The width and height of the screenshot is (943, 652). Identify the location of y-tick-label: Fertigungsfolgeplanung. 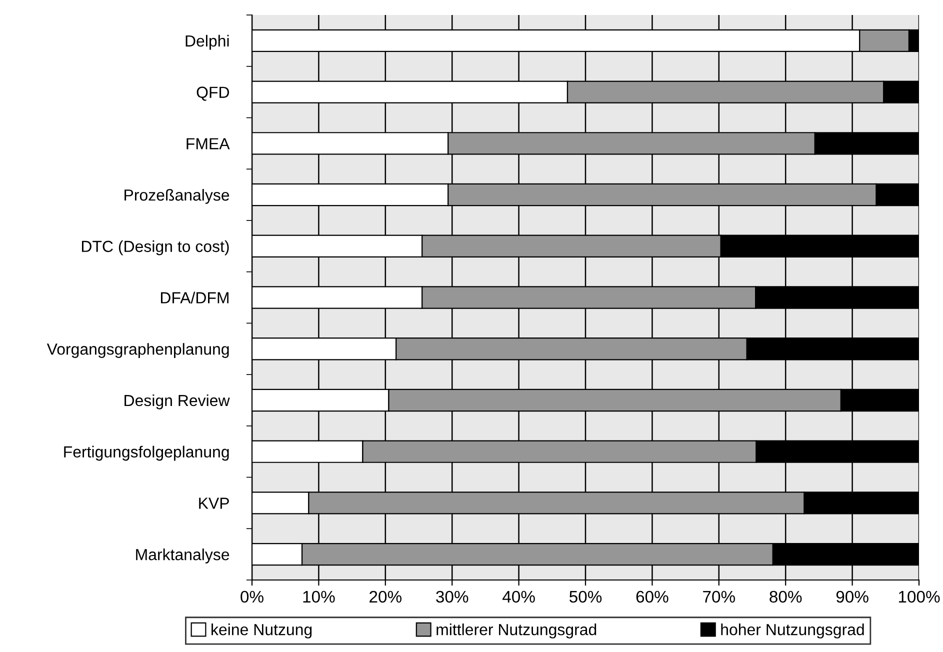
(146, 453).